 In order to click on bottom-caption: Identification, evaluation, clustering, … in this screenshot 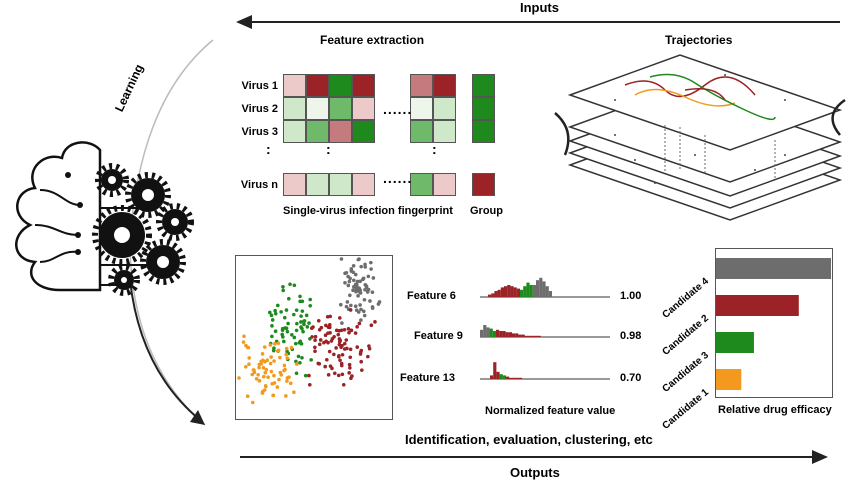, I will do `click(529, 439)`.